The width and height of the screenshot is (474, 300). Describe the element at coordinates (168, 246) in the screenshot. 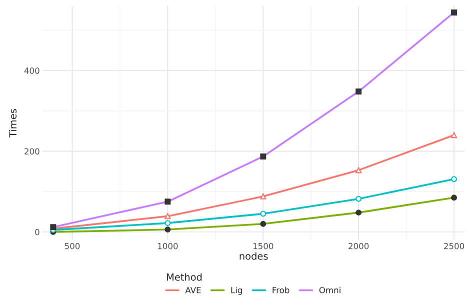

I see `x-tick-label: 1000` at that location.